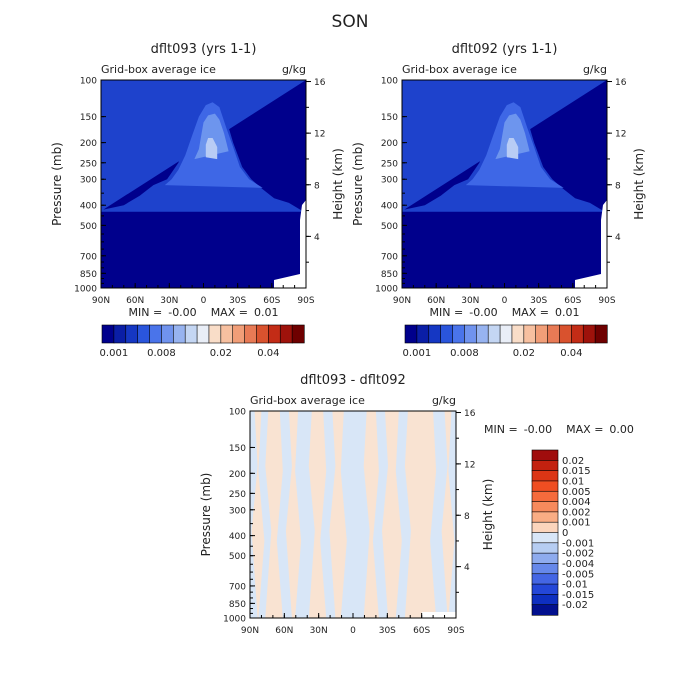 This screenshot has height=700, width=700. What do you see at coordinates (578, 543) in the screenshot?
I see `colorbar-label: -0.001` at bounding box center [578, 543].